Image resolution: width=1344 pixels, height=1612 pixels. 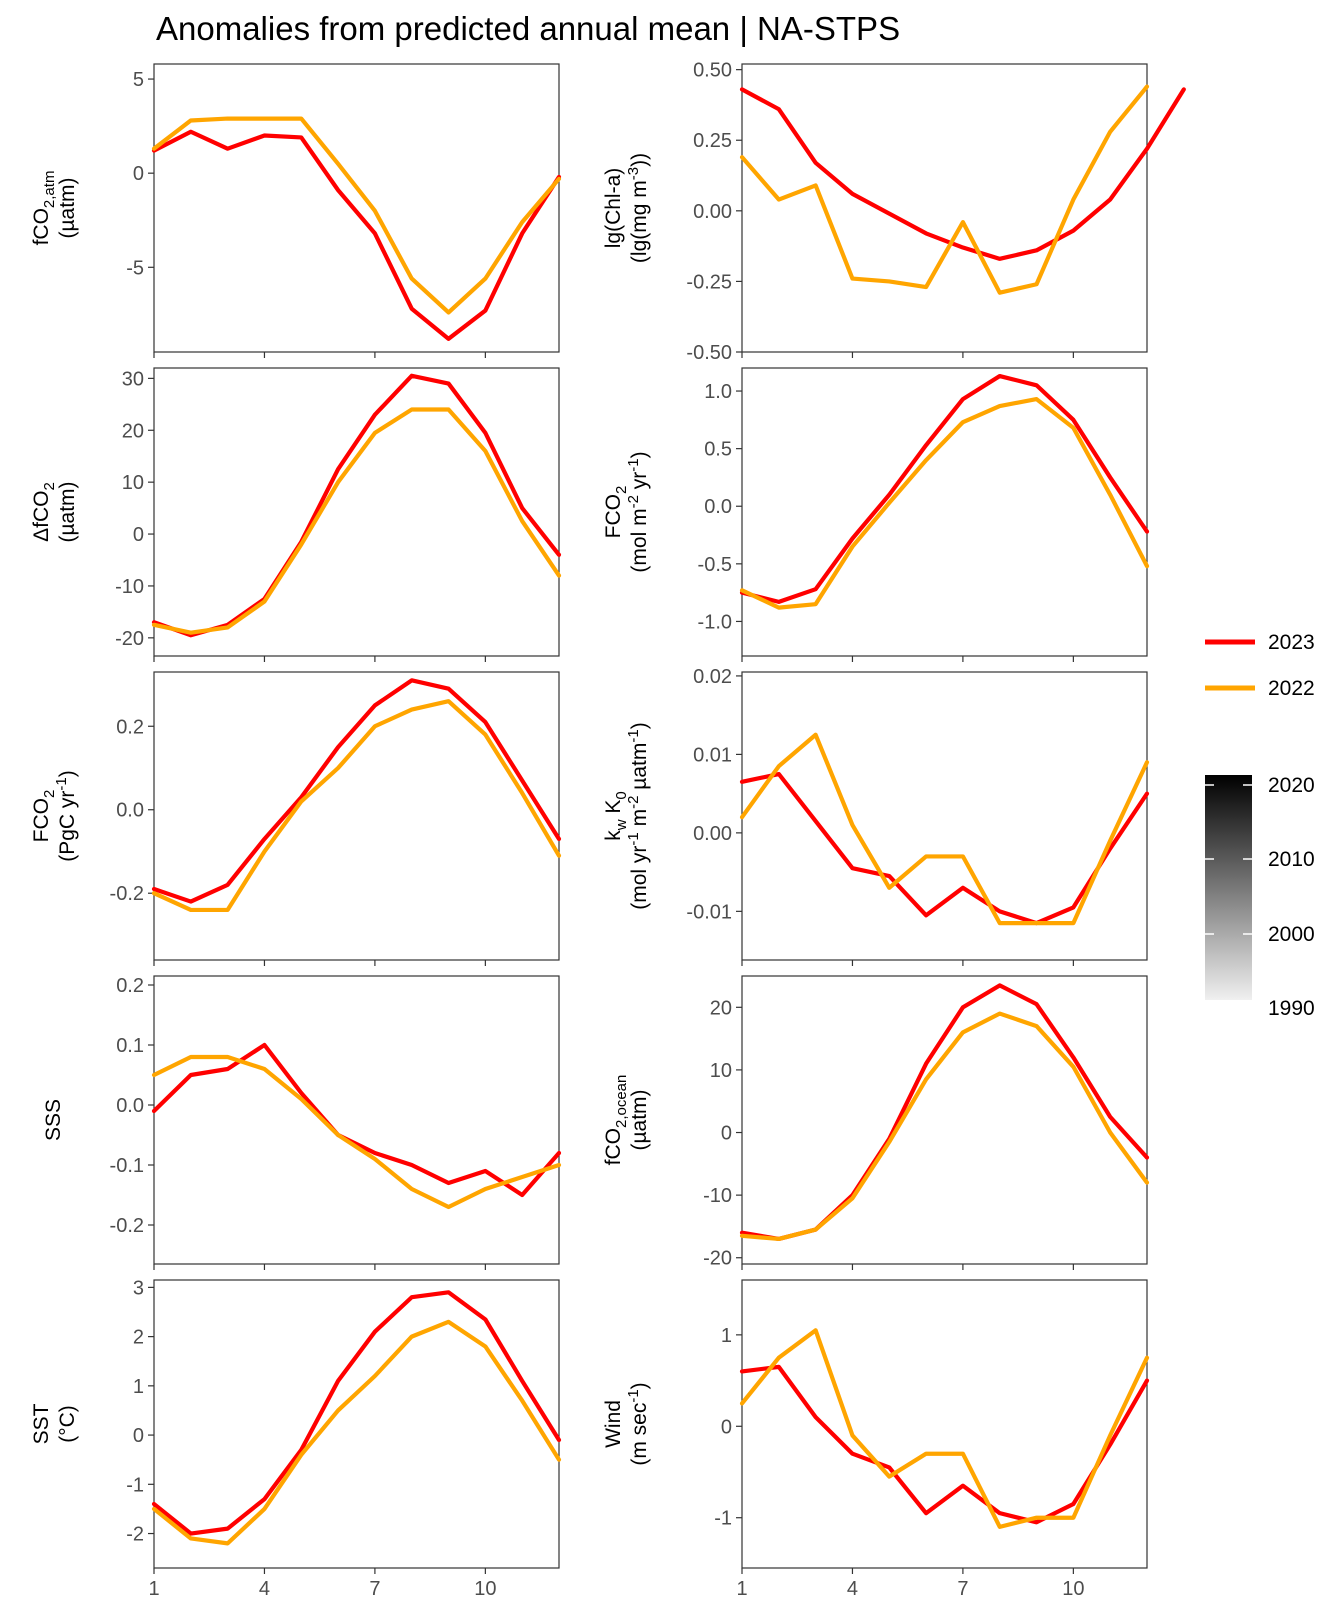 I want to click on panel-4: 1.0 0.5 0.0 -0.5 -1.0 FCO2(mol m-2 yr-1), so click(x=876, y=514).